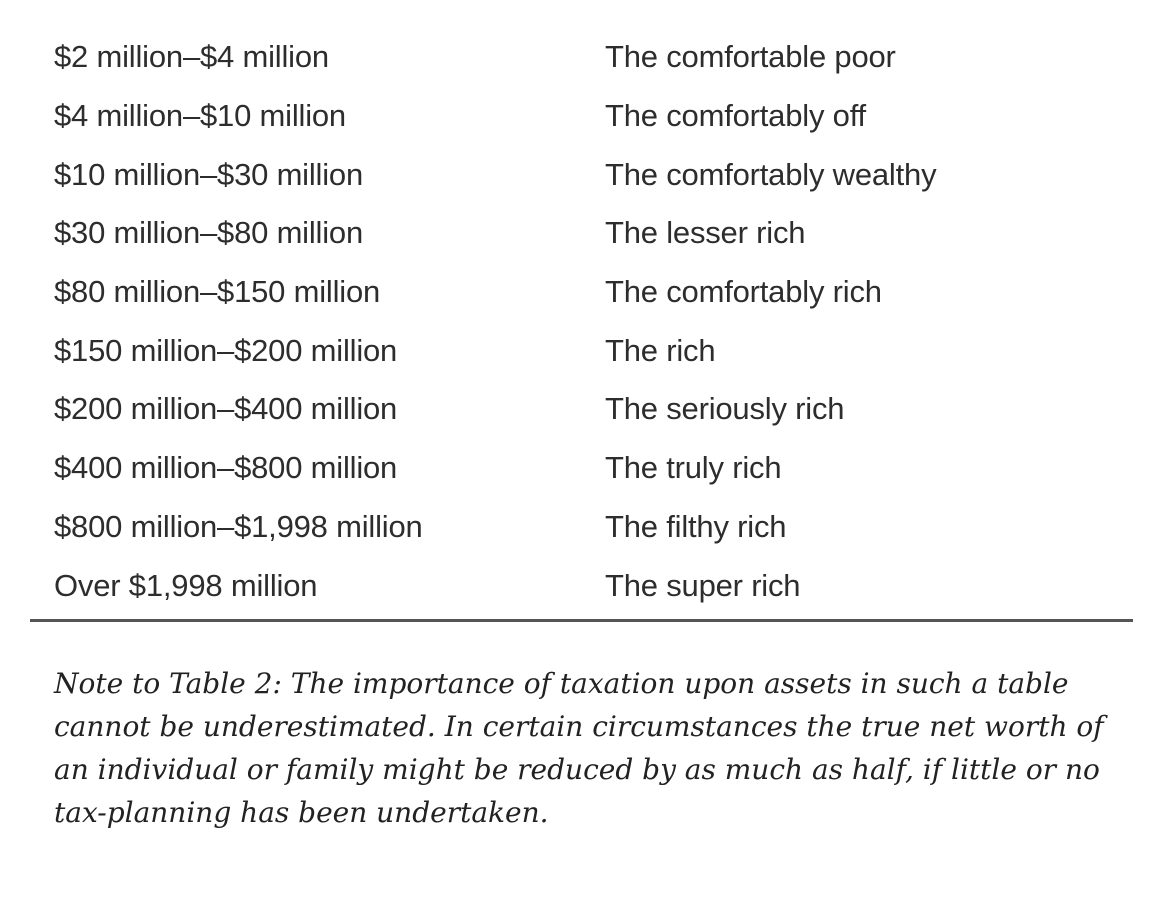 Image resolution: width=1166 pixels, height=900 pixels. I want to click on wealth-label-cell: The comfortable poor, so click(750, 57).